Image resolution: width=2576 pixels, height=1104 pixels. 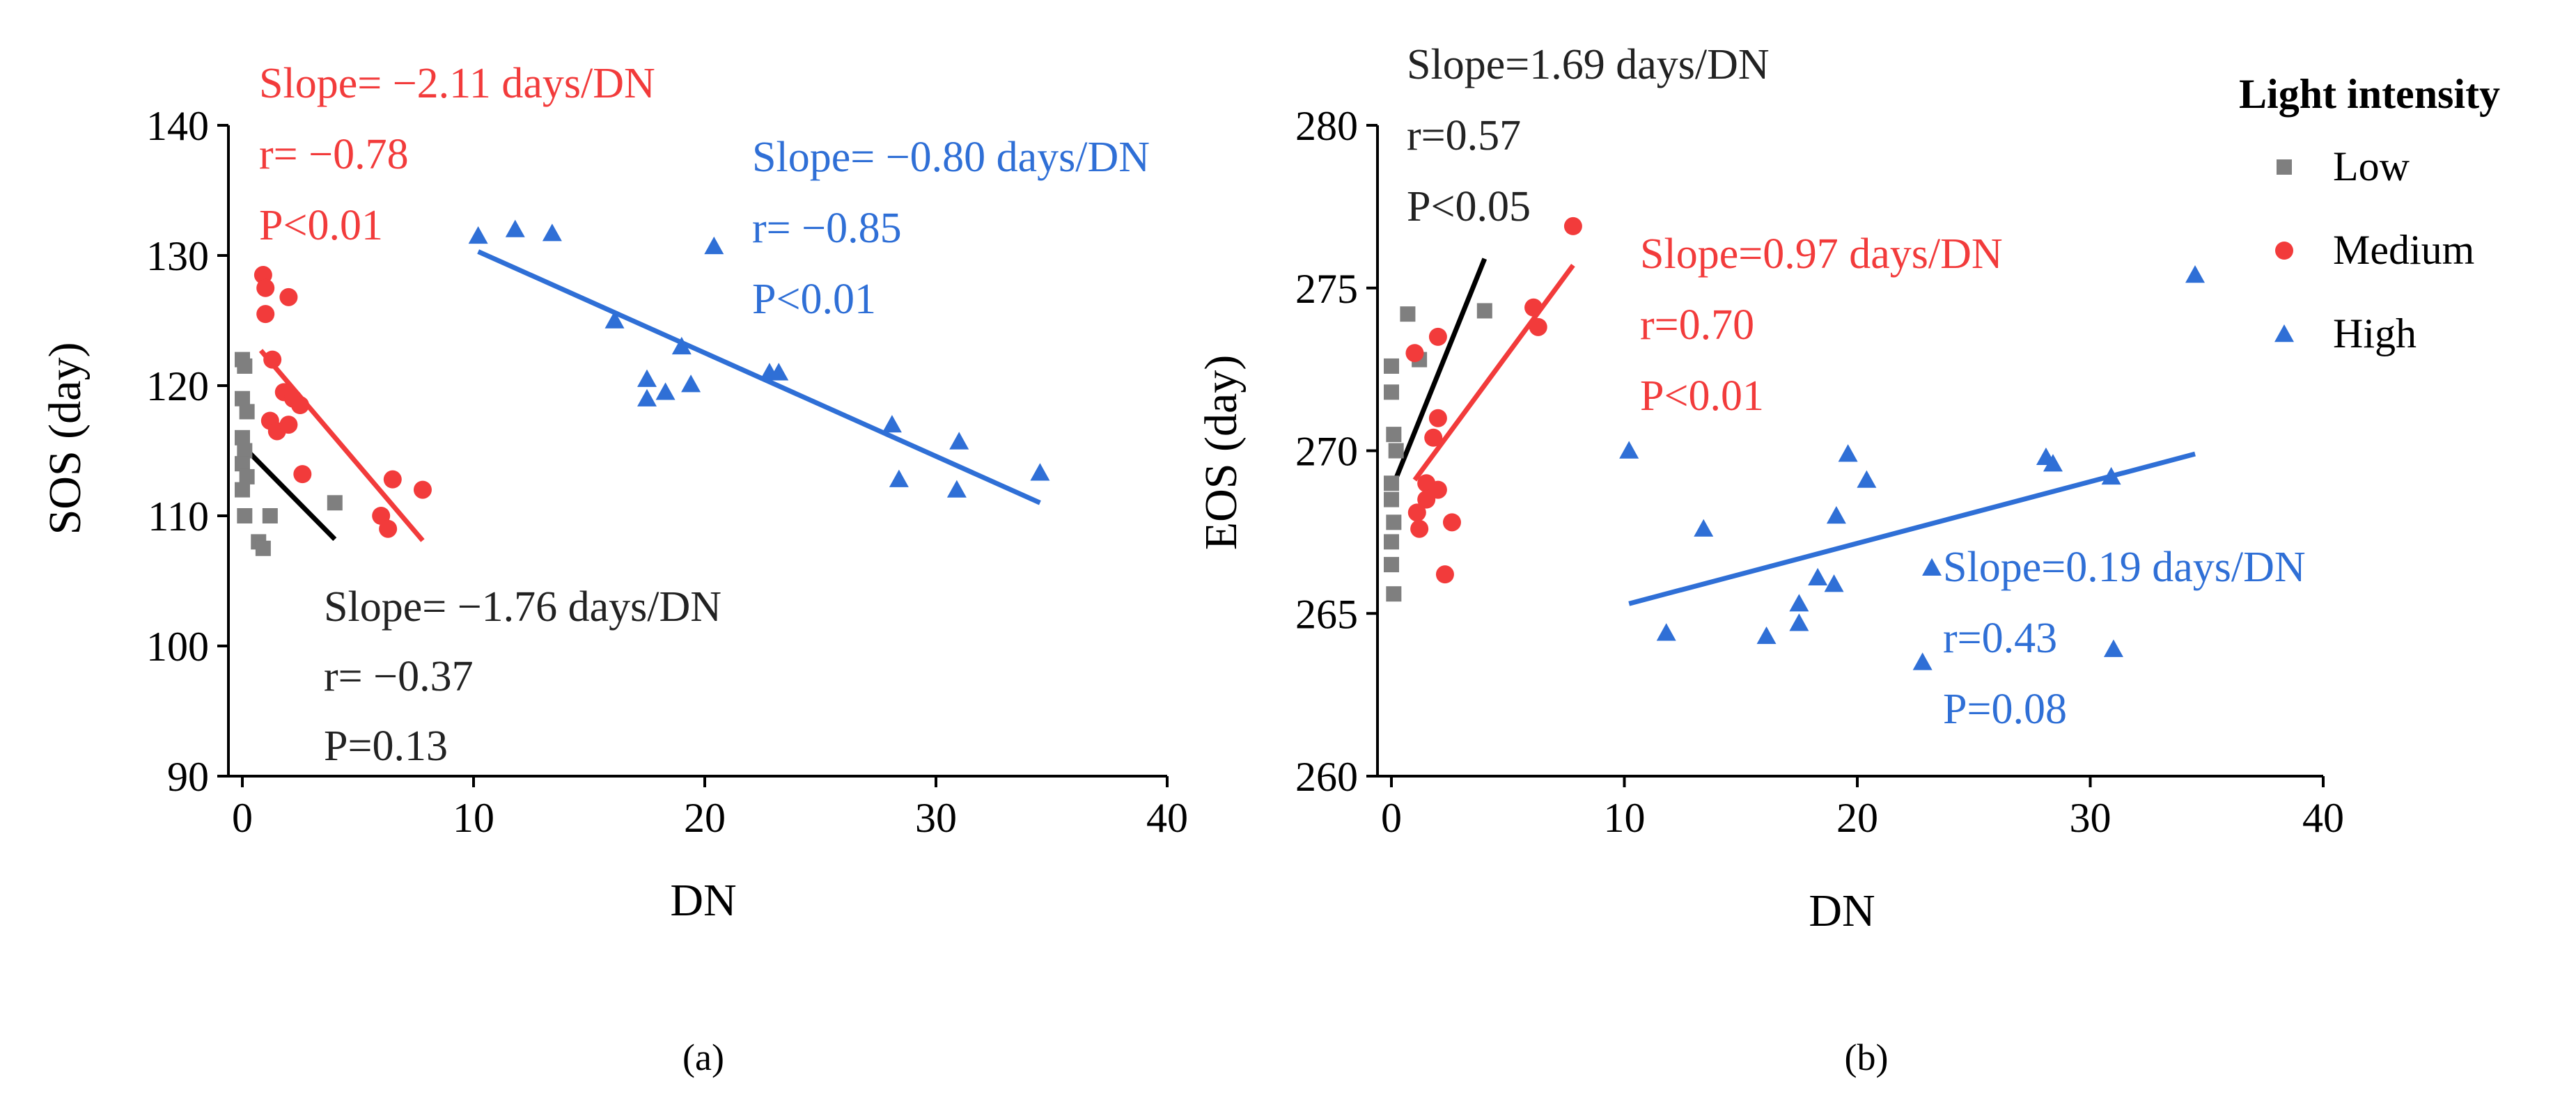 I want to click on legend-item-low: Low, so click(x=2344, y=166).